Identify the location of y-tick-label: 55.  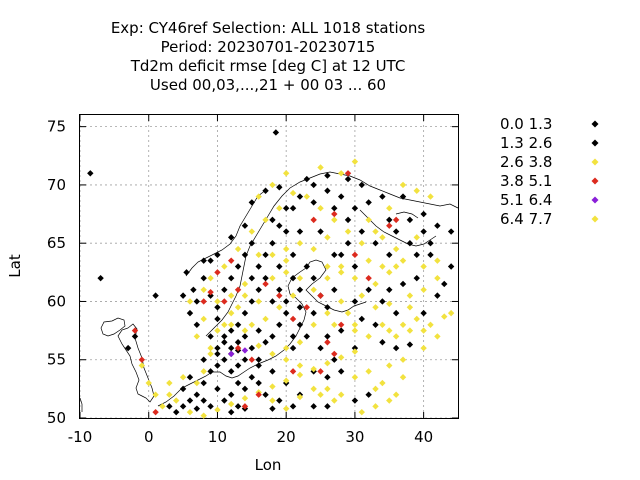
(56, 360).